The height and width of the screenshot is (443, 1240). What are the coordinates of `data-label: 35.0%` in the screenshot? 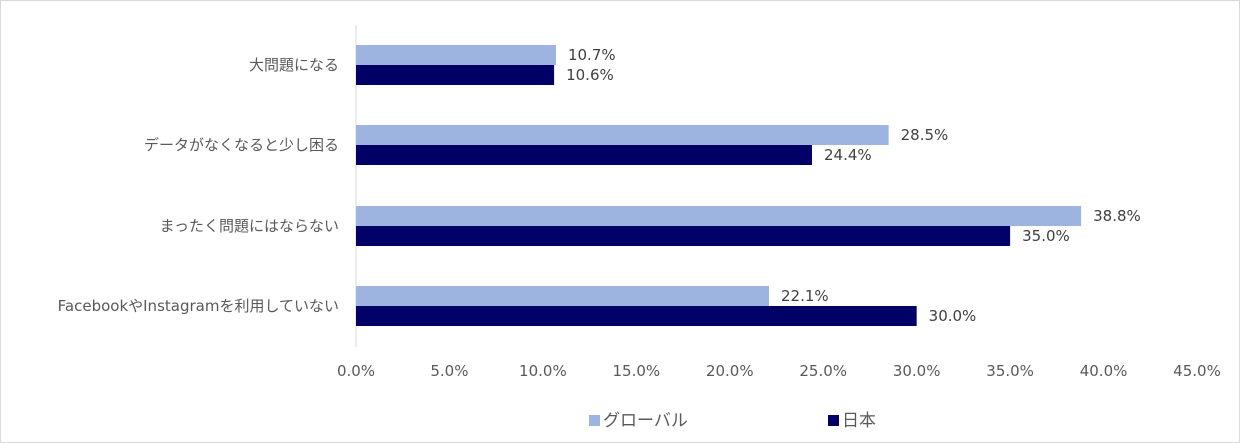 It's located at (1046, 236).